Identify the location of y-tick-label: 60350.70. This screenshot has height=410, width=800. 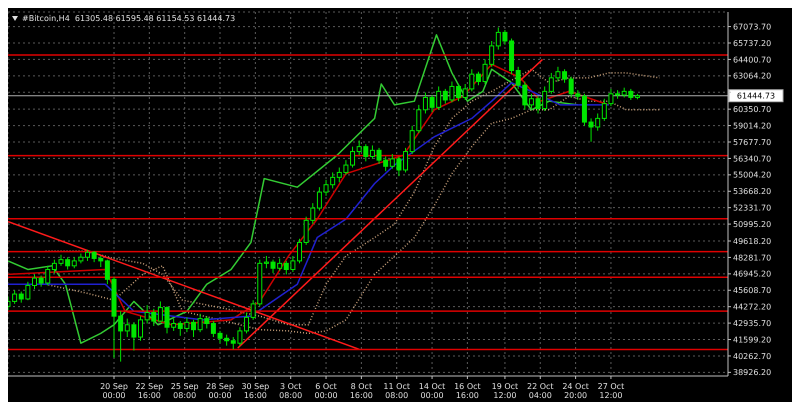
(752, 109).